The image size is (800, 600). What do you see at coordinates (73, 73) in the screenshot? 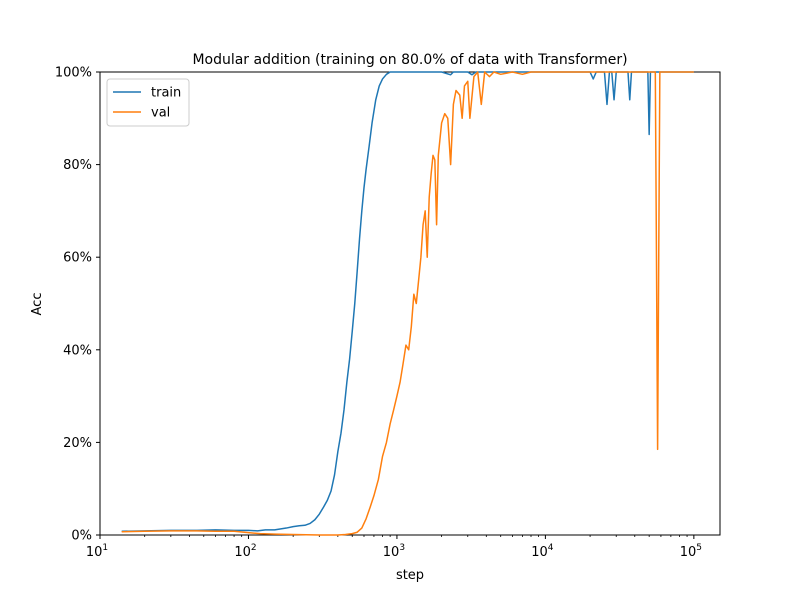
I see `y-tick-label: 100%` at bounding box center [73, 73].